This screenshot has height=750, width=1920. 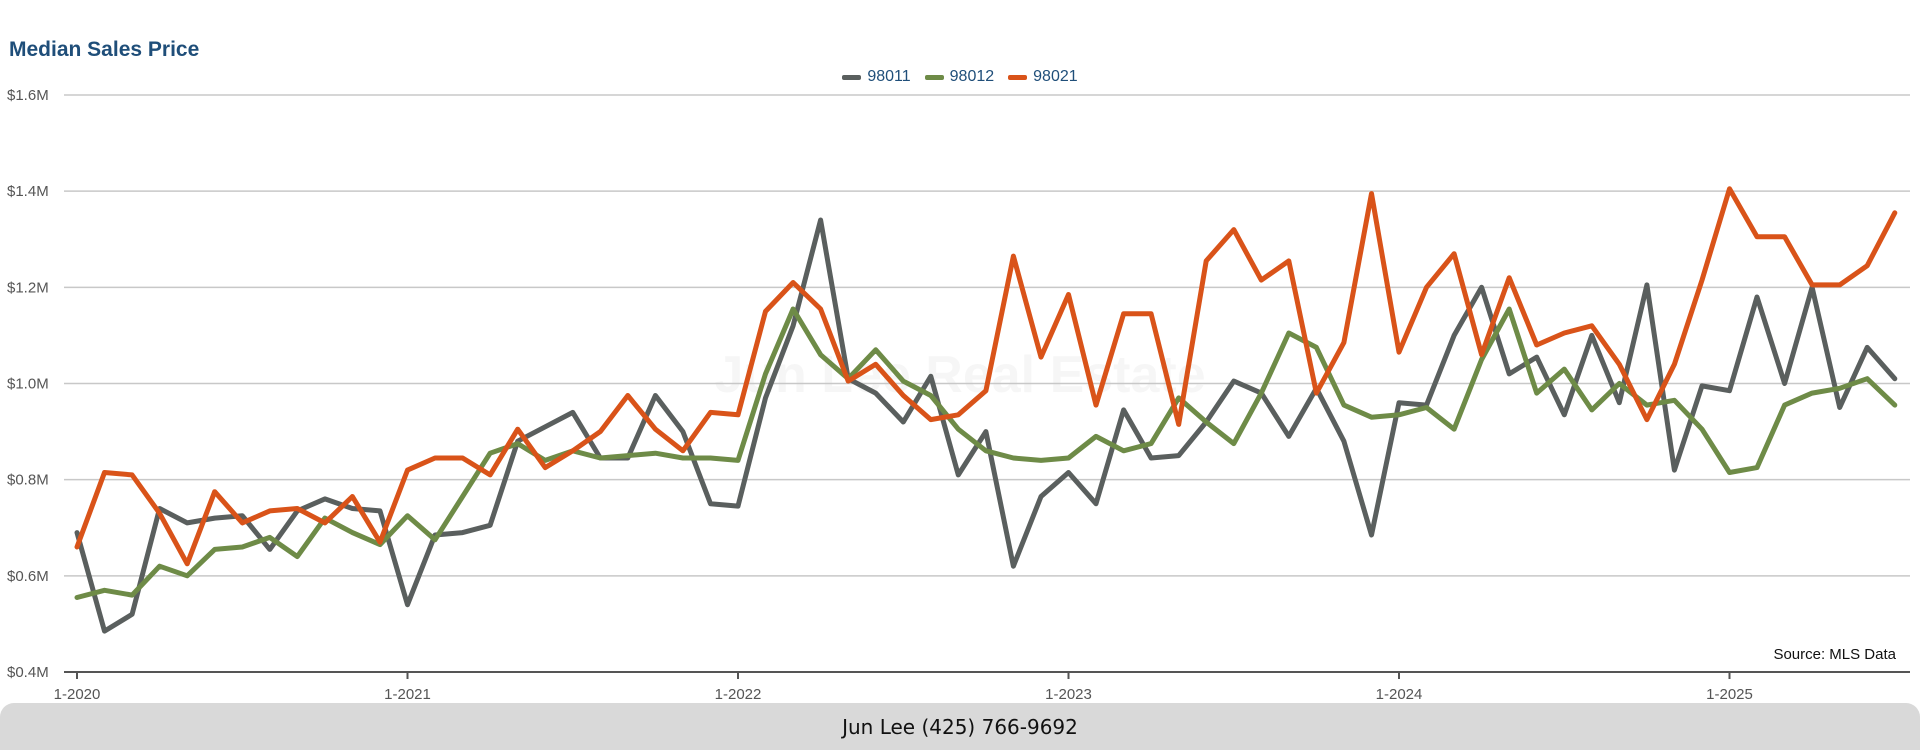 I want to click on legend-item-98011: 98011, so click(x=876, y=77).